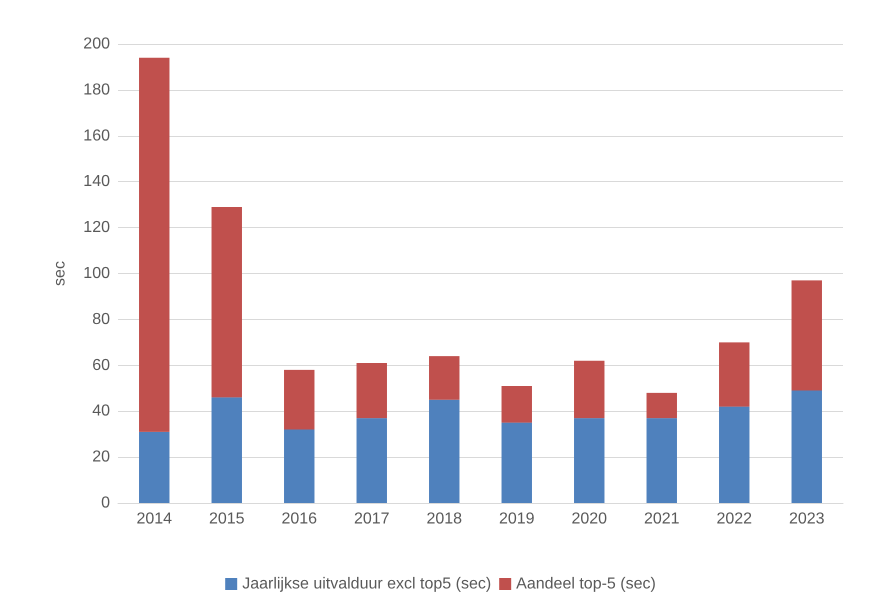 Image resolution: width=881 pixels, height=615 pixels. I want to click on legend-label: Aandeel top-5 (sec), so click(586, 584).